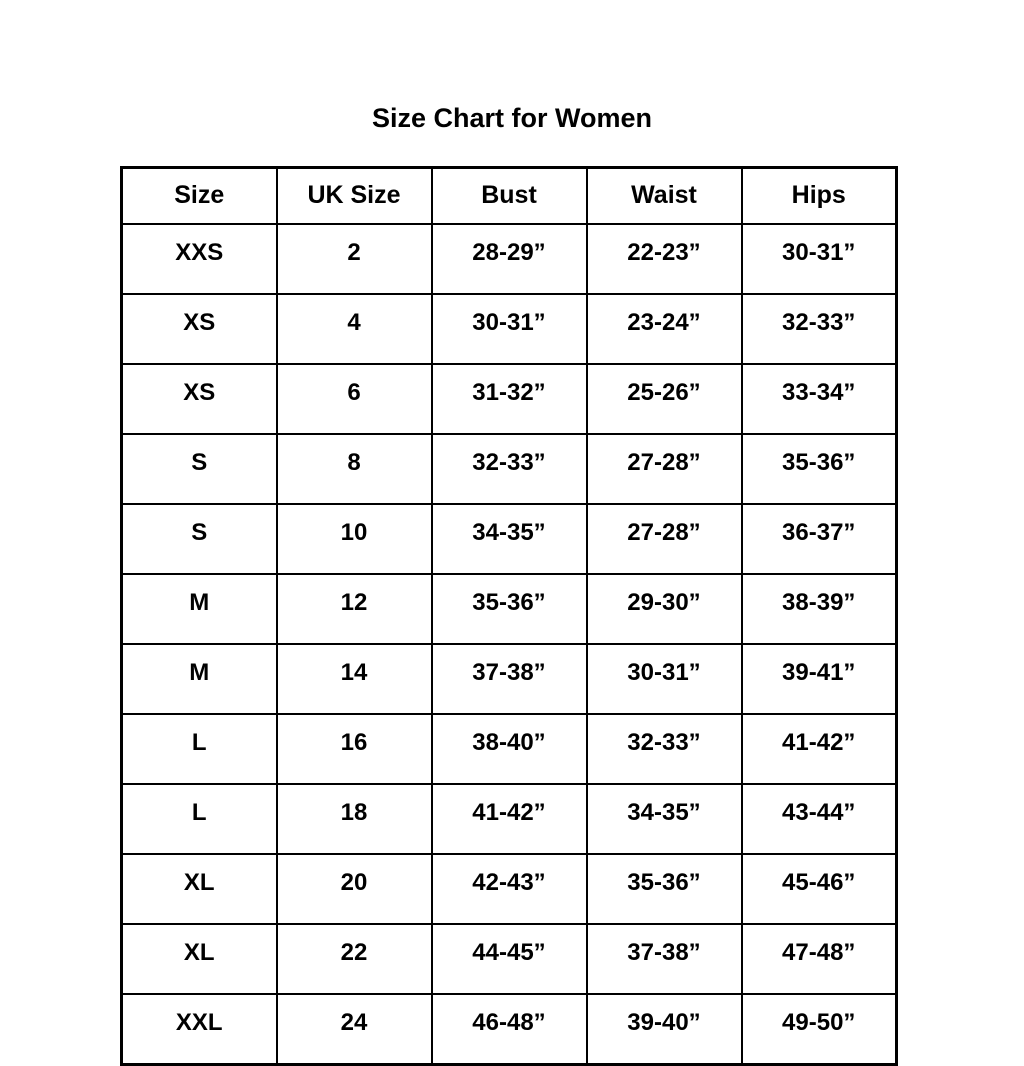 Image resolution: width=1024 pixels, height=1066 pixels. I want to click on cell-hips: 30-31”, so click(819, 259).